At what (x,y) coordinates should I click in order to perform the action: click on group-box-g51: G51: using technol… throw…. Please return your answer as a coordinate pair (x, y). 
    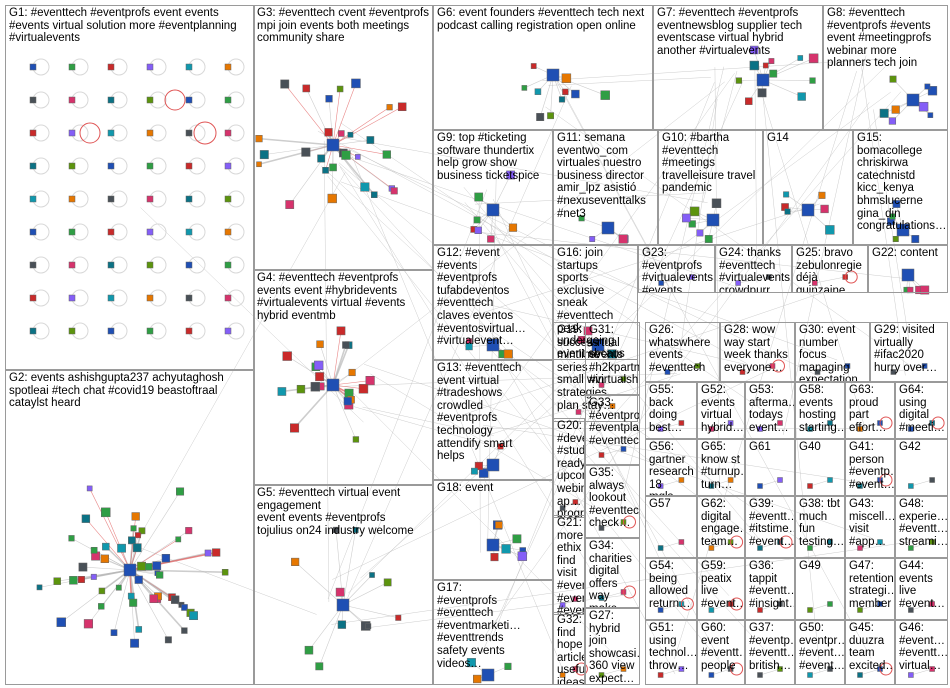
    Looking at the image, I should click on (671, 652).